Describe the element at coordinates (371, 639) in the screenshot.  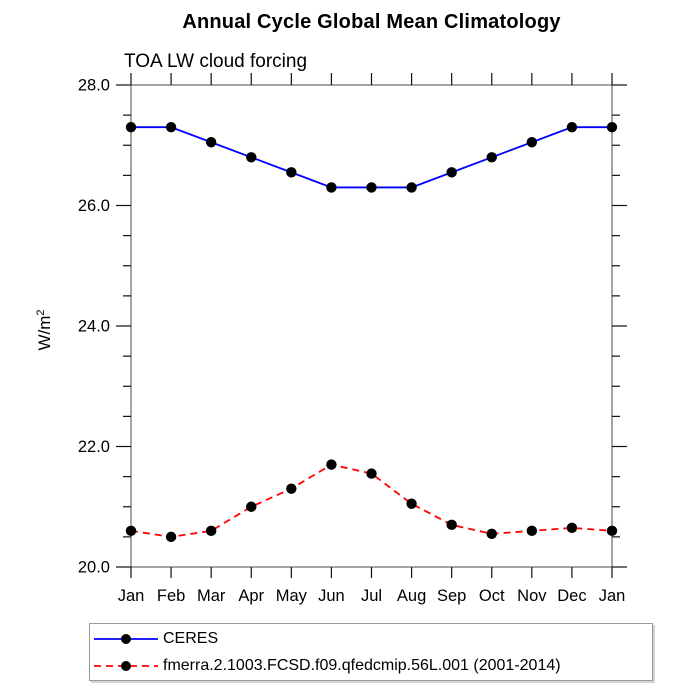
I see `legend-item-0: CERES` at that location.